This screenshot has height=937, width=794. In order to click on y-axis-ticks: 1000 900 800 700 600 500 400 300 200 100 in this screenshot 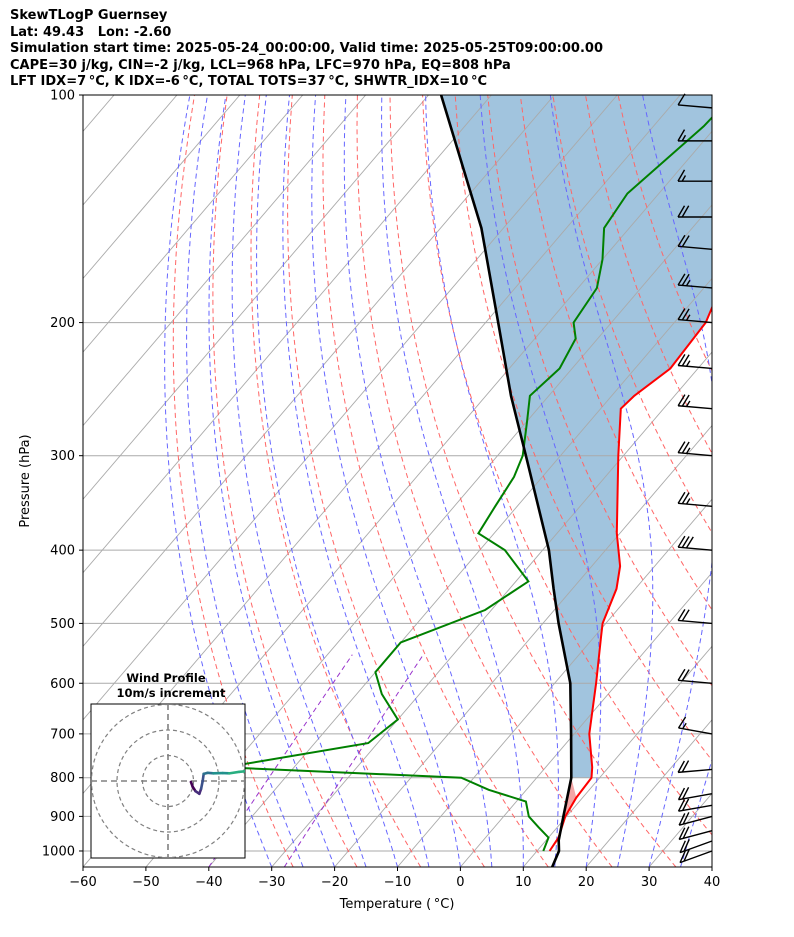, I will do `click(62, 474)`.